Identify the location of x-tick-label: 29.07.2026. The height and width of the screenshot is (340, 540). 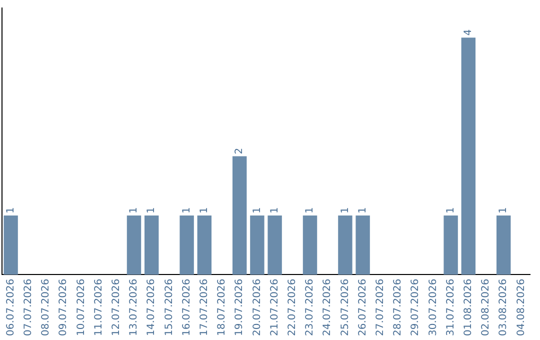
(416, 307).